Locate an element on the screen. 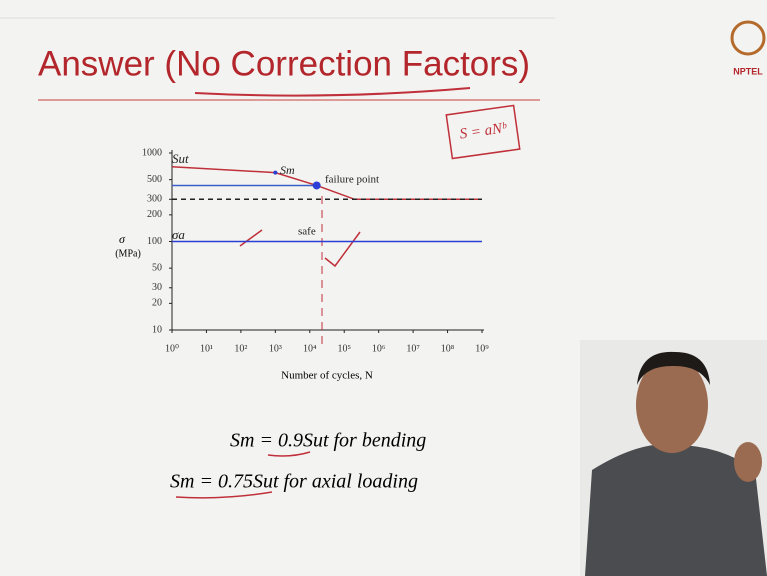  y-tick-label: 30 is located at coordinates (157, 287).